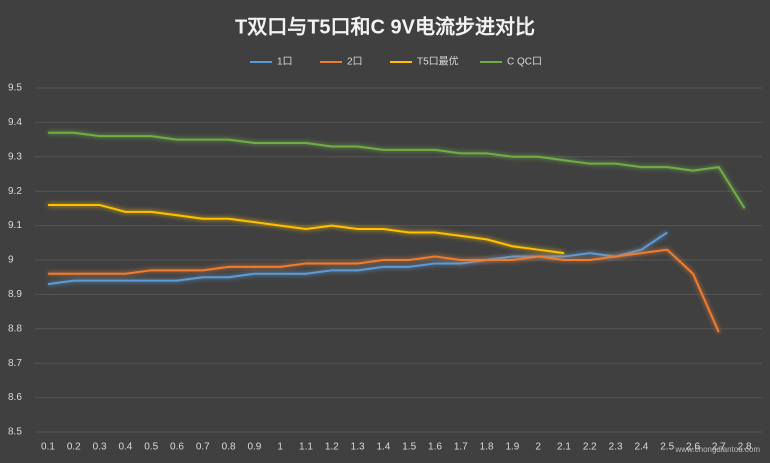 This screenshot has height=463, width=770. What do you see at coordinates (616, 447) in the screenshot?
I see `x-tick-label: 2.3` at bounding box center [616, 447].